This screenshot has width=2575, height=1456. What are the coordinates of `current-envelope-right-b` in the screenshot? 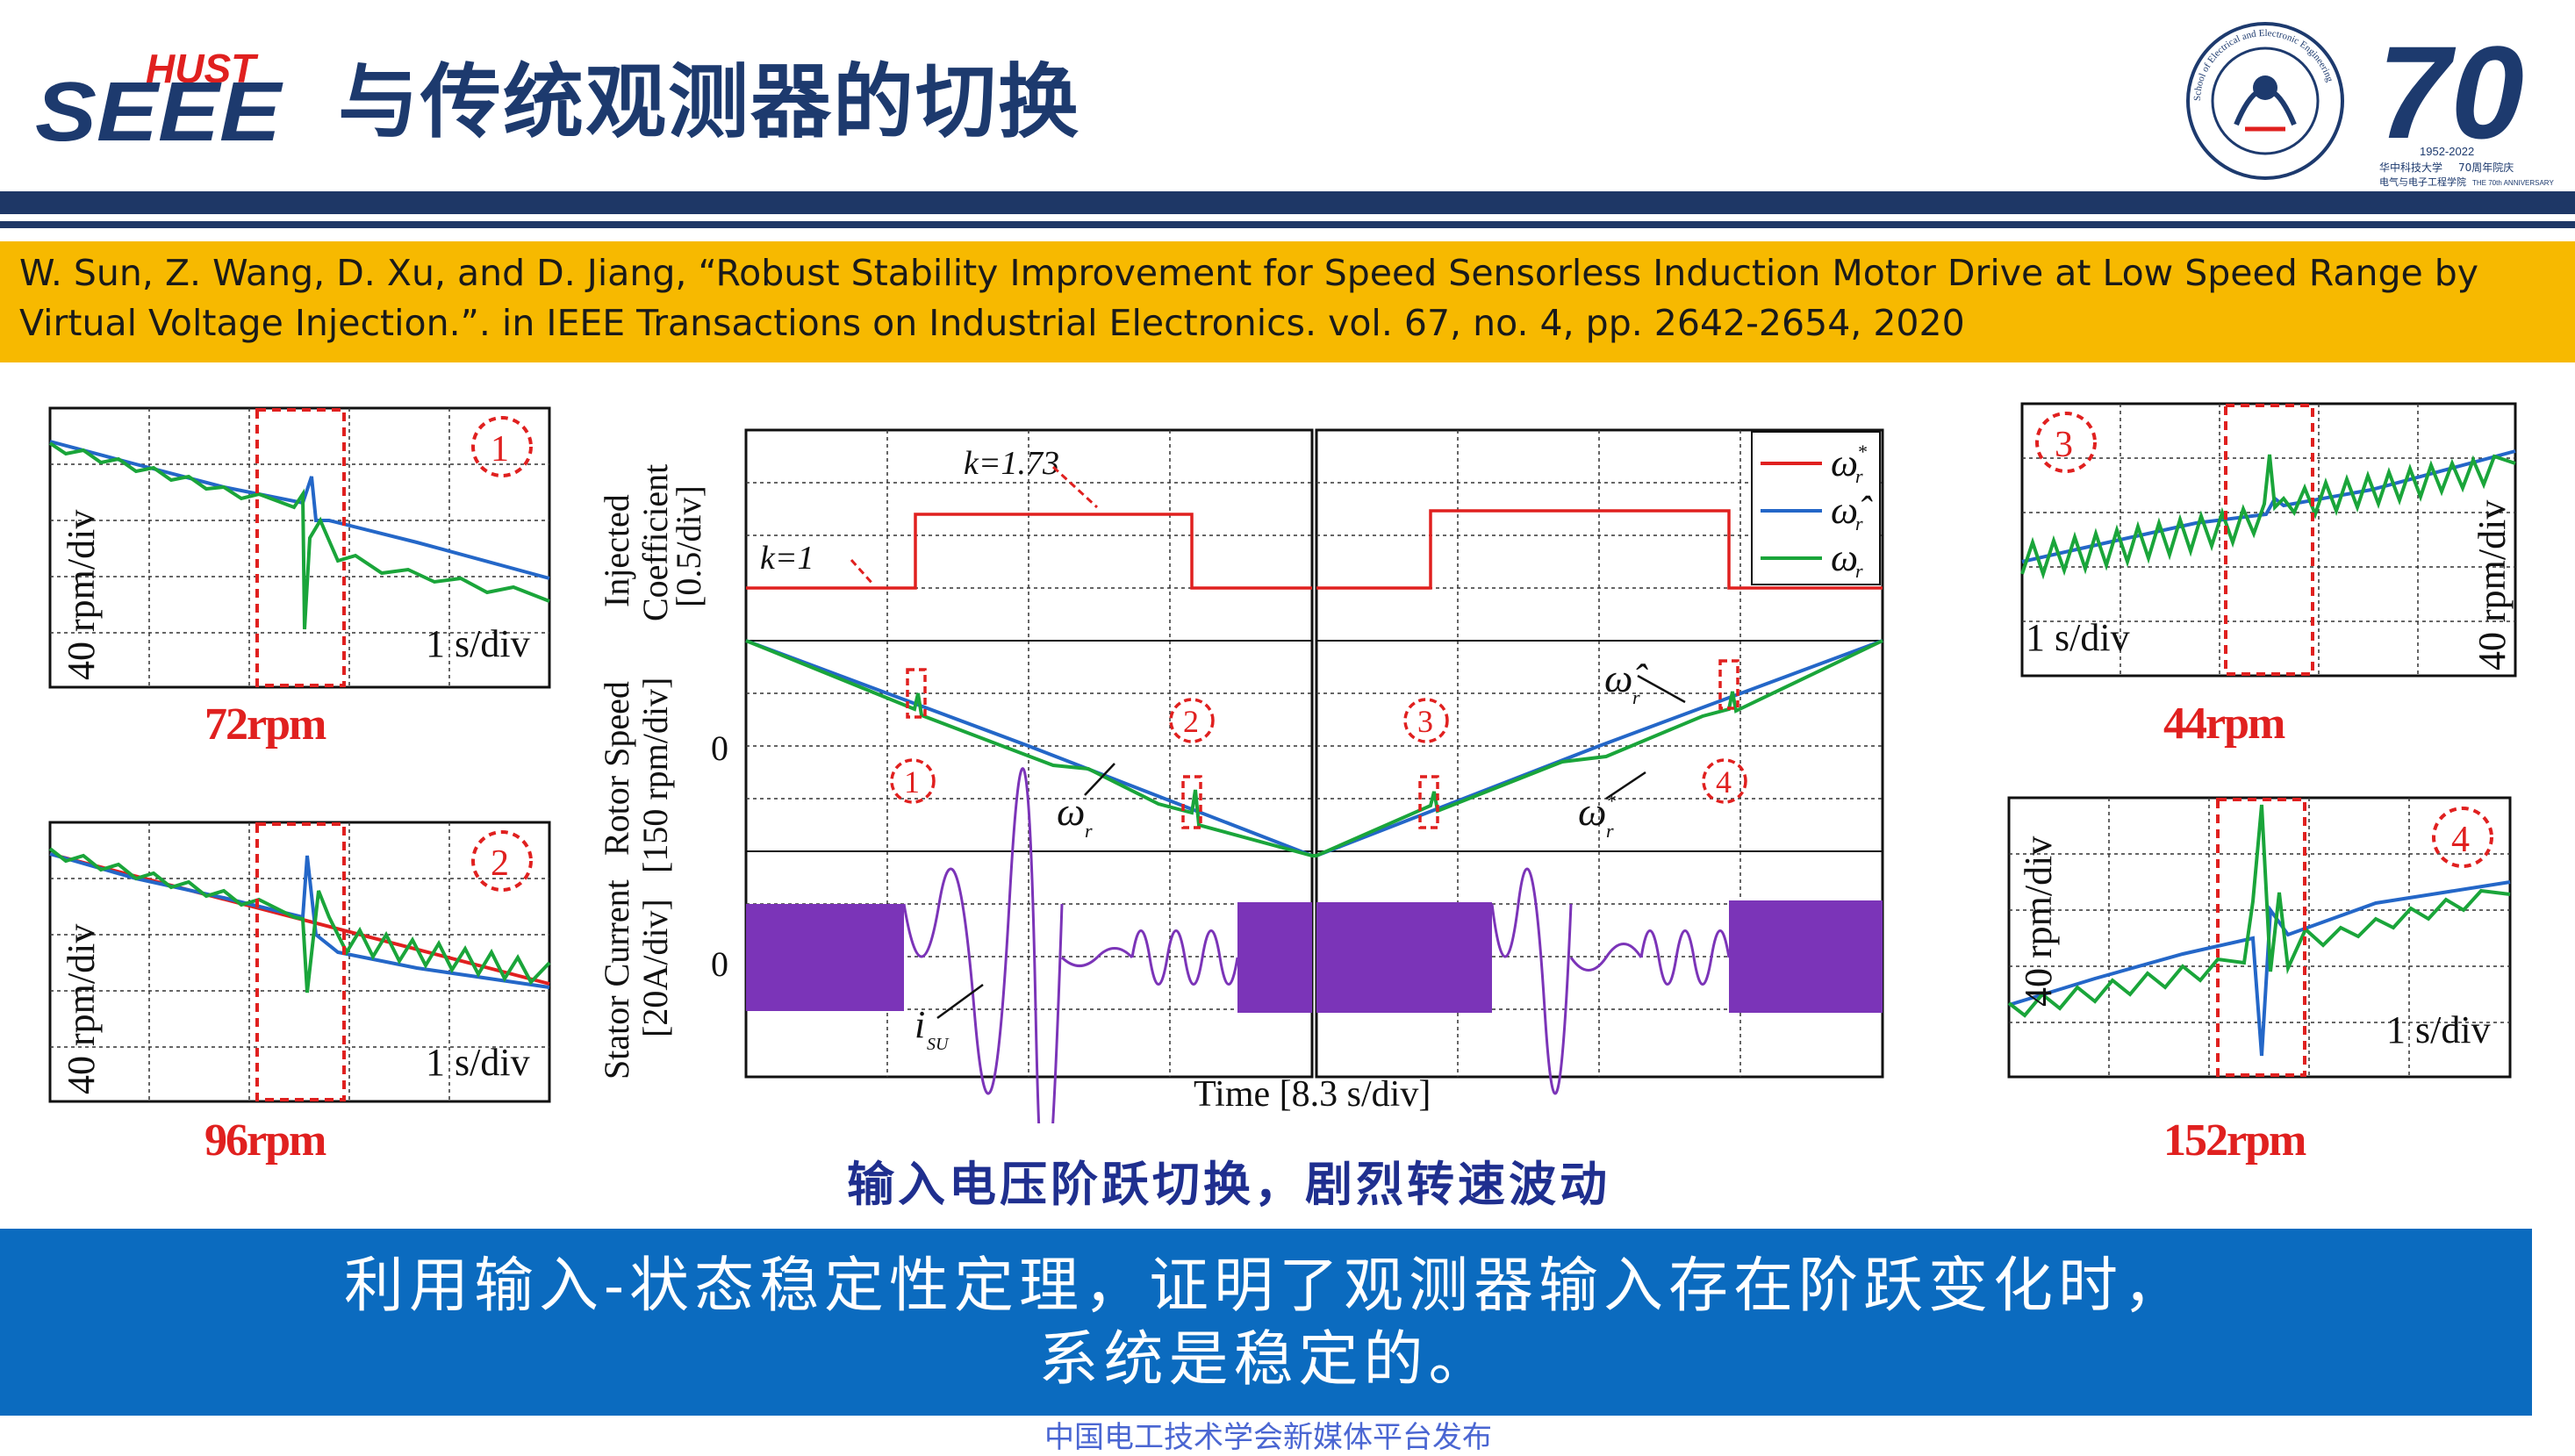 It's located at (1806, 957).